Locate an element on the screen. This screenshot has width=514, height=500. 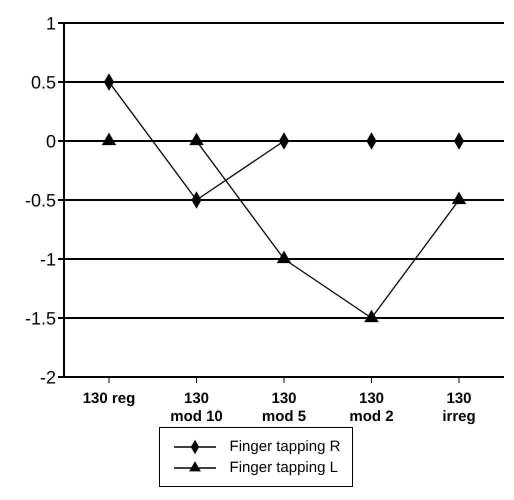
y-tick-label: -1.5 is located at coordinates (40, 318).